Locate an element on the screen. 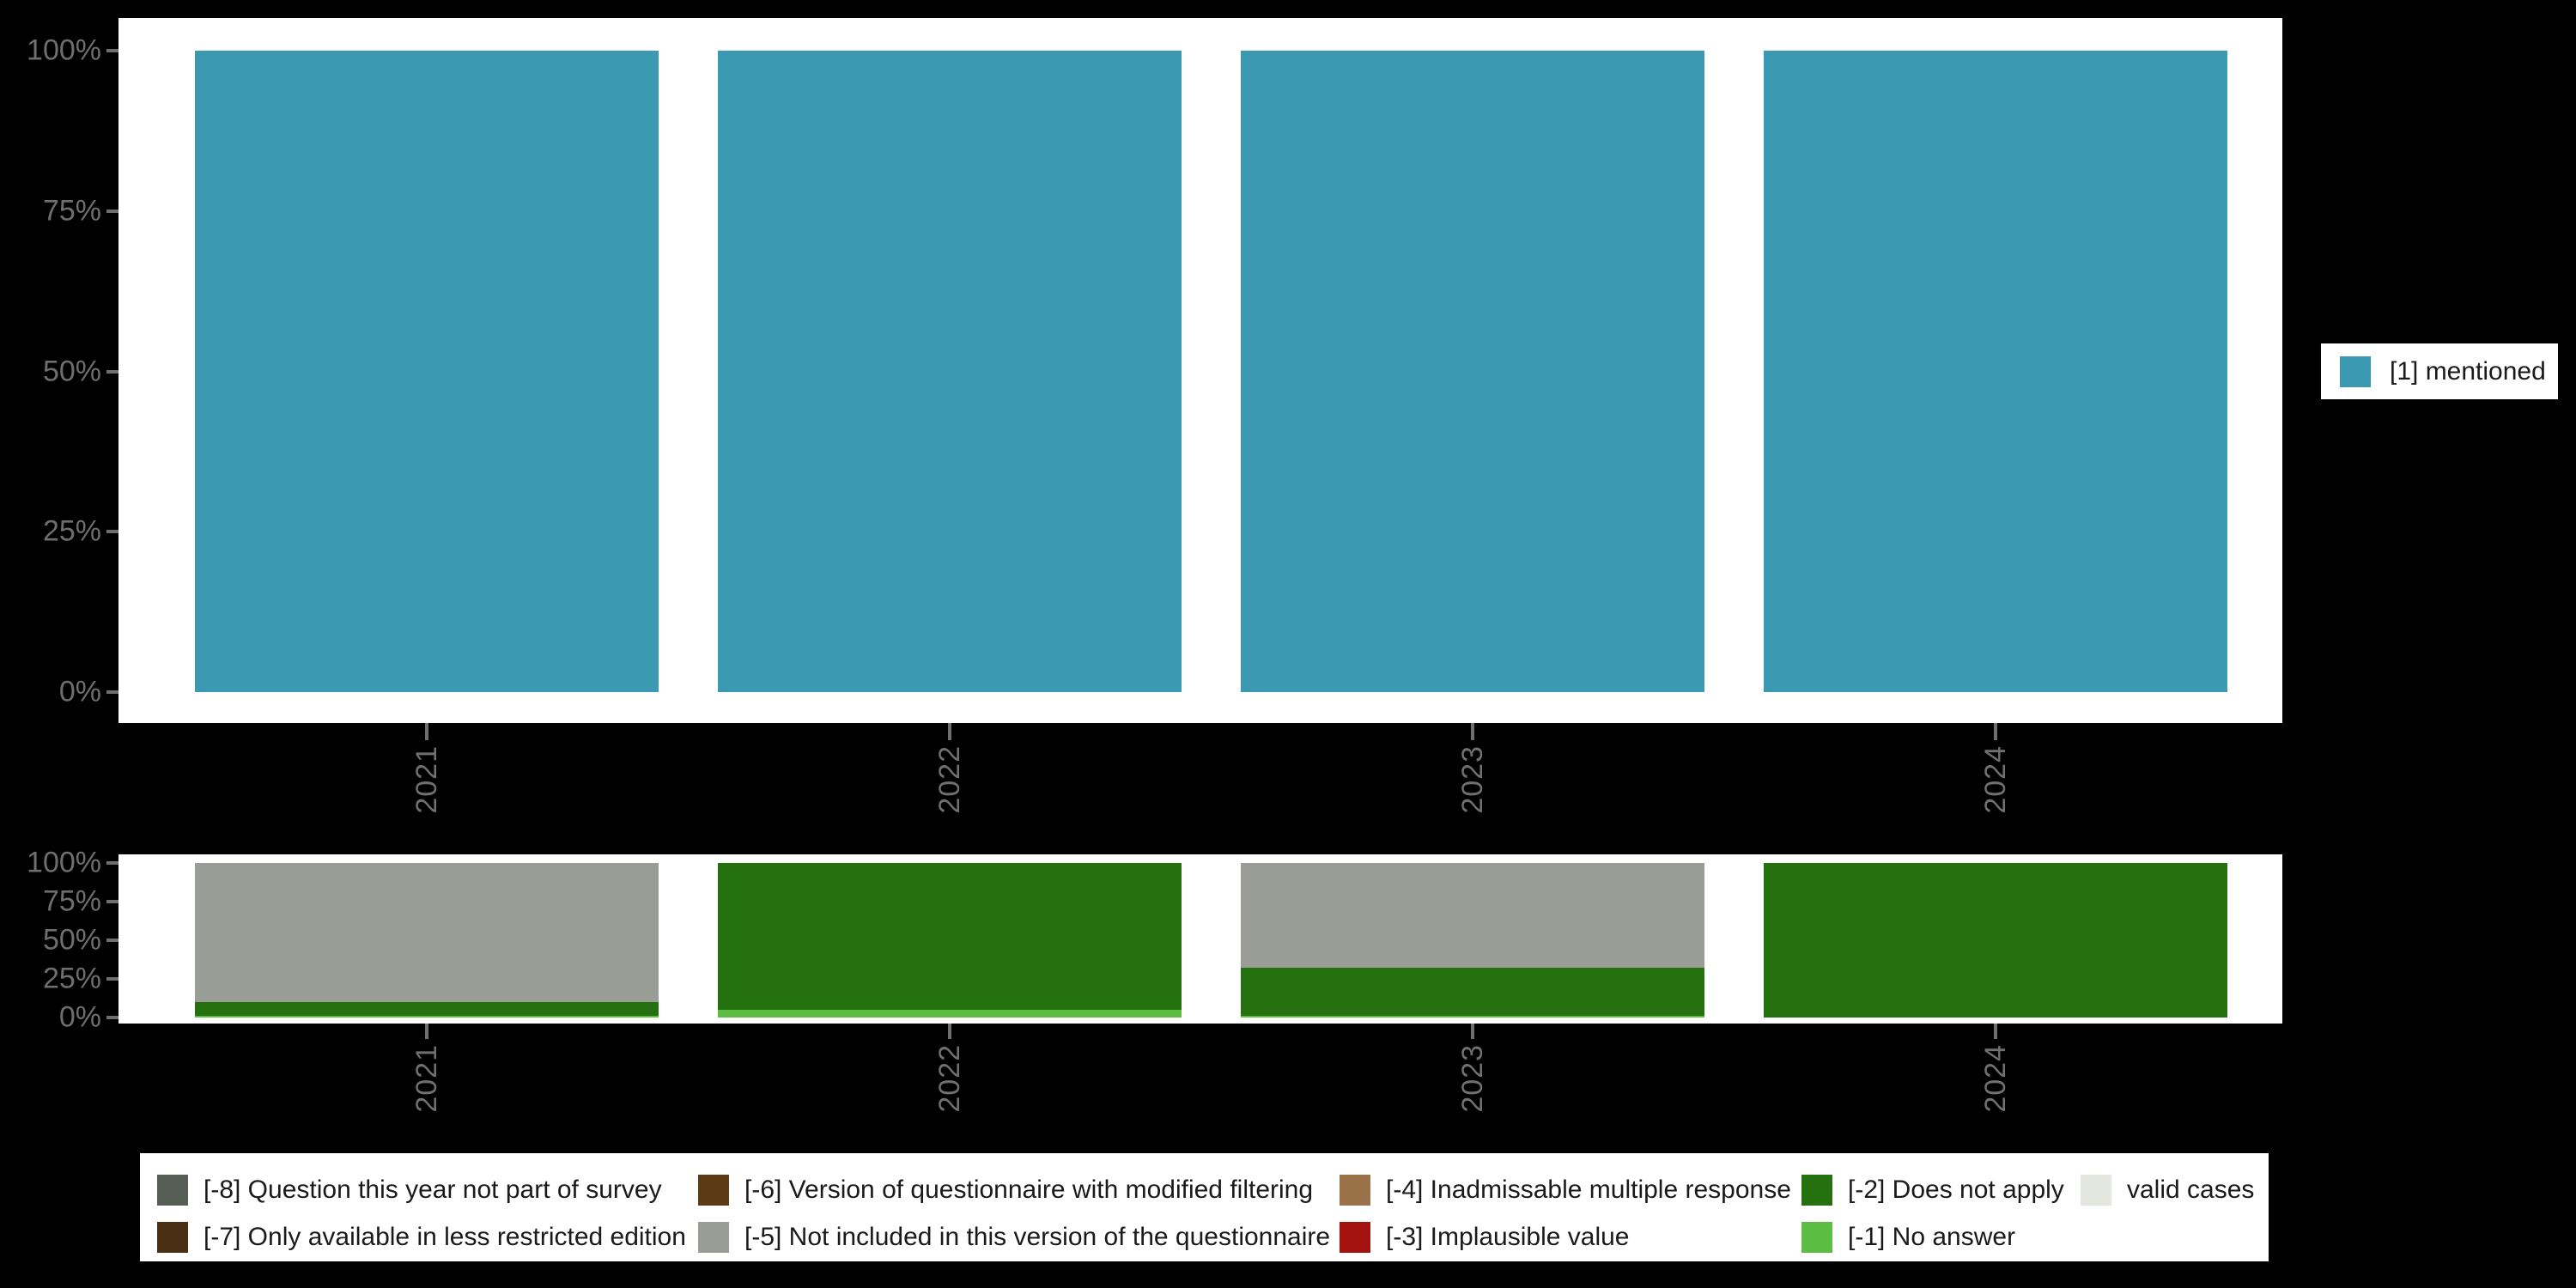 Image resolution: width=2576 pixels, height=1288 pixels. missing-plot-area is located at coordinates (1200, 939).